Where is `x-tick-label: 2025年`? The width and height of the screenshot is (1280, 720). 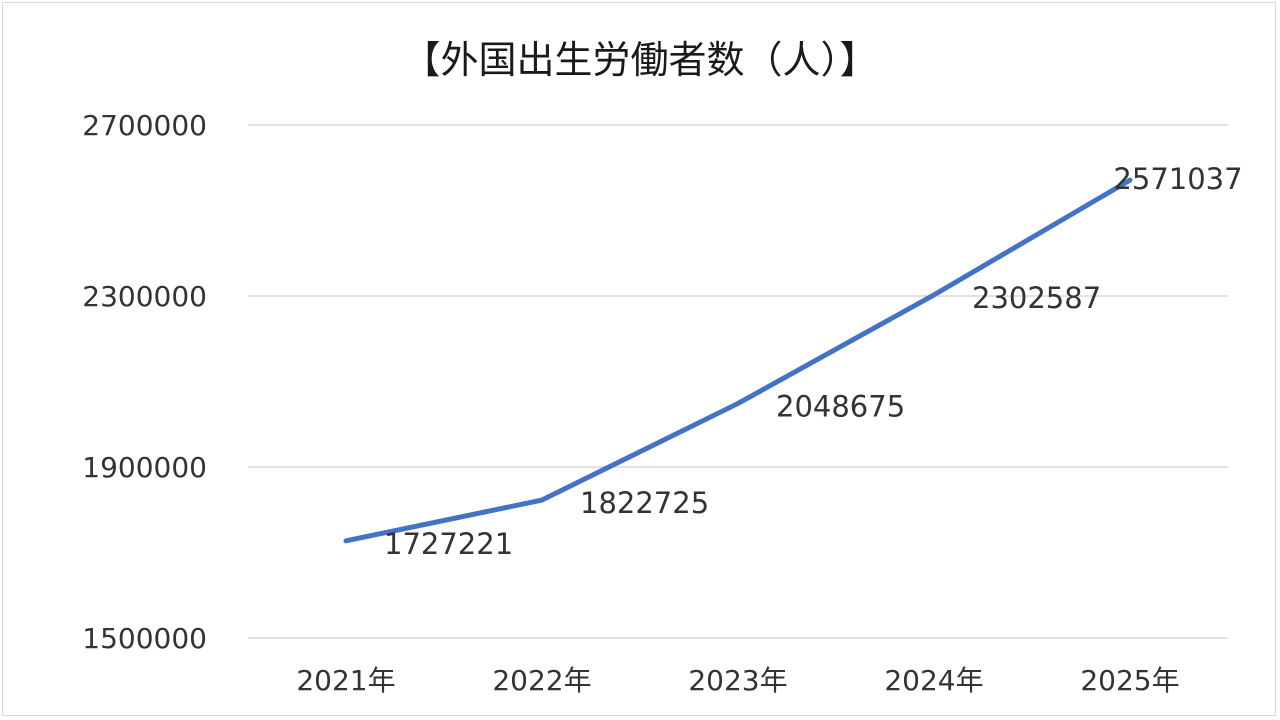 x-tick-label: 2025年 is located at coordinates (1129, 680).